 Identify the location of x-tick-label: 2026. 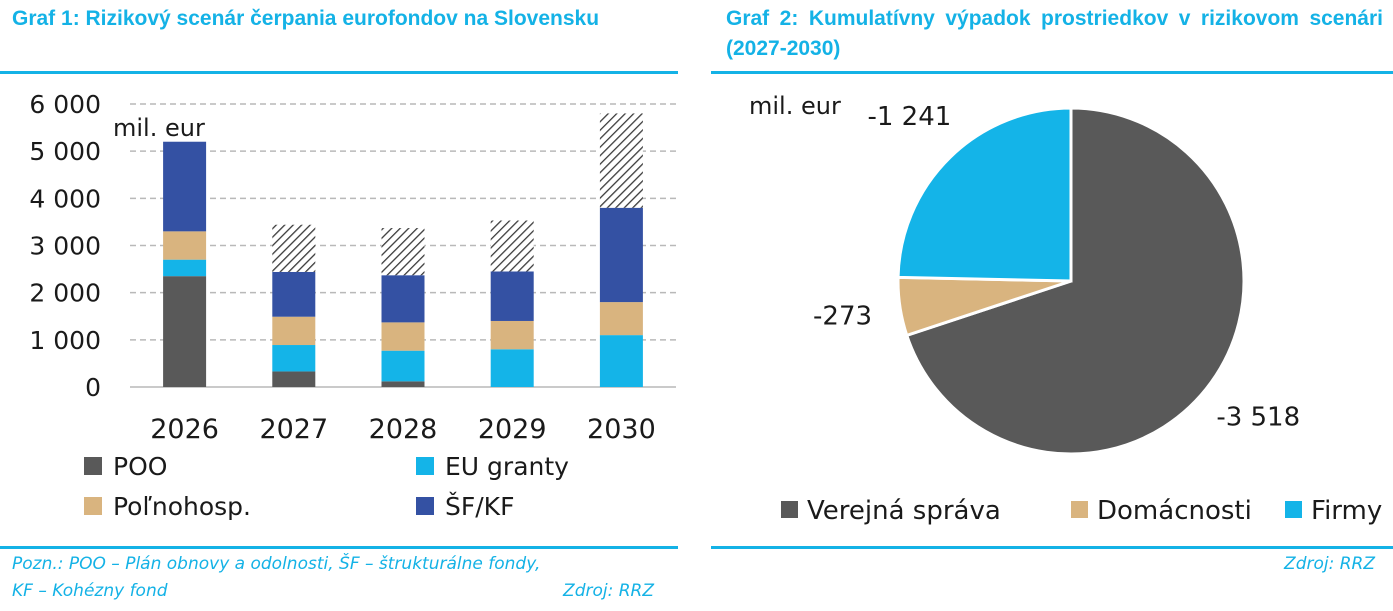
(184, 429).